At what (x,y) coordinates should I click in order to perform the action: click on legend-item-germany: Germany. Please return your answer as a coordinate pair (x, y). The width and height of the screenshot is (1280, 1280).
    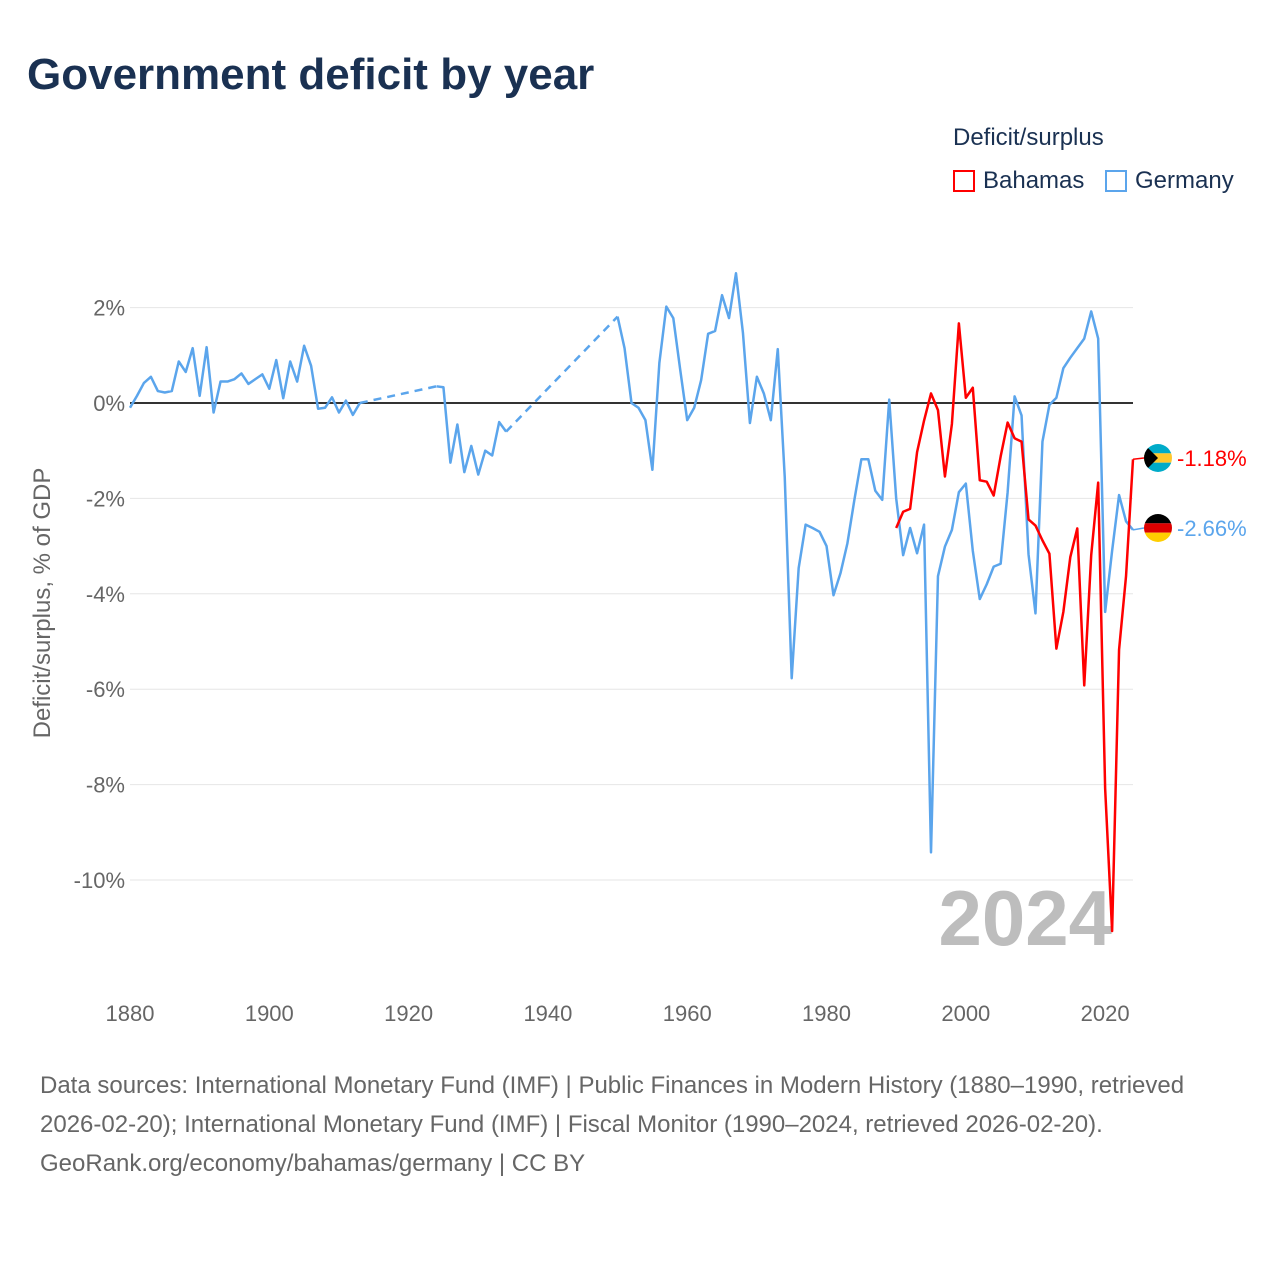
    Looking at the image, I should click on (1169, 181).